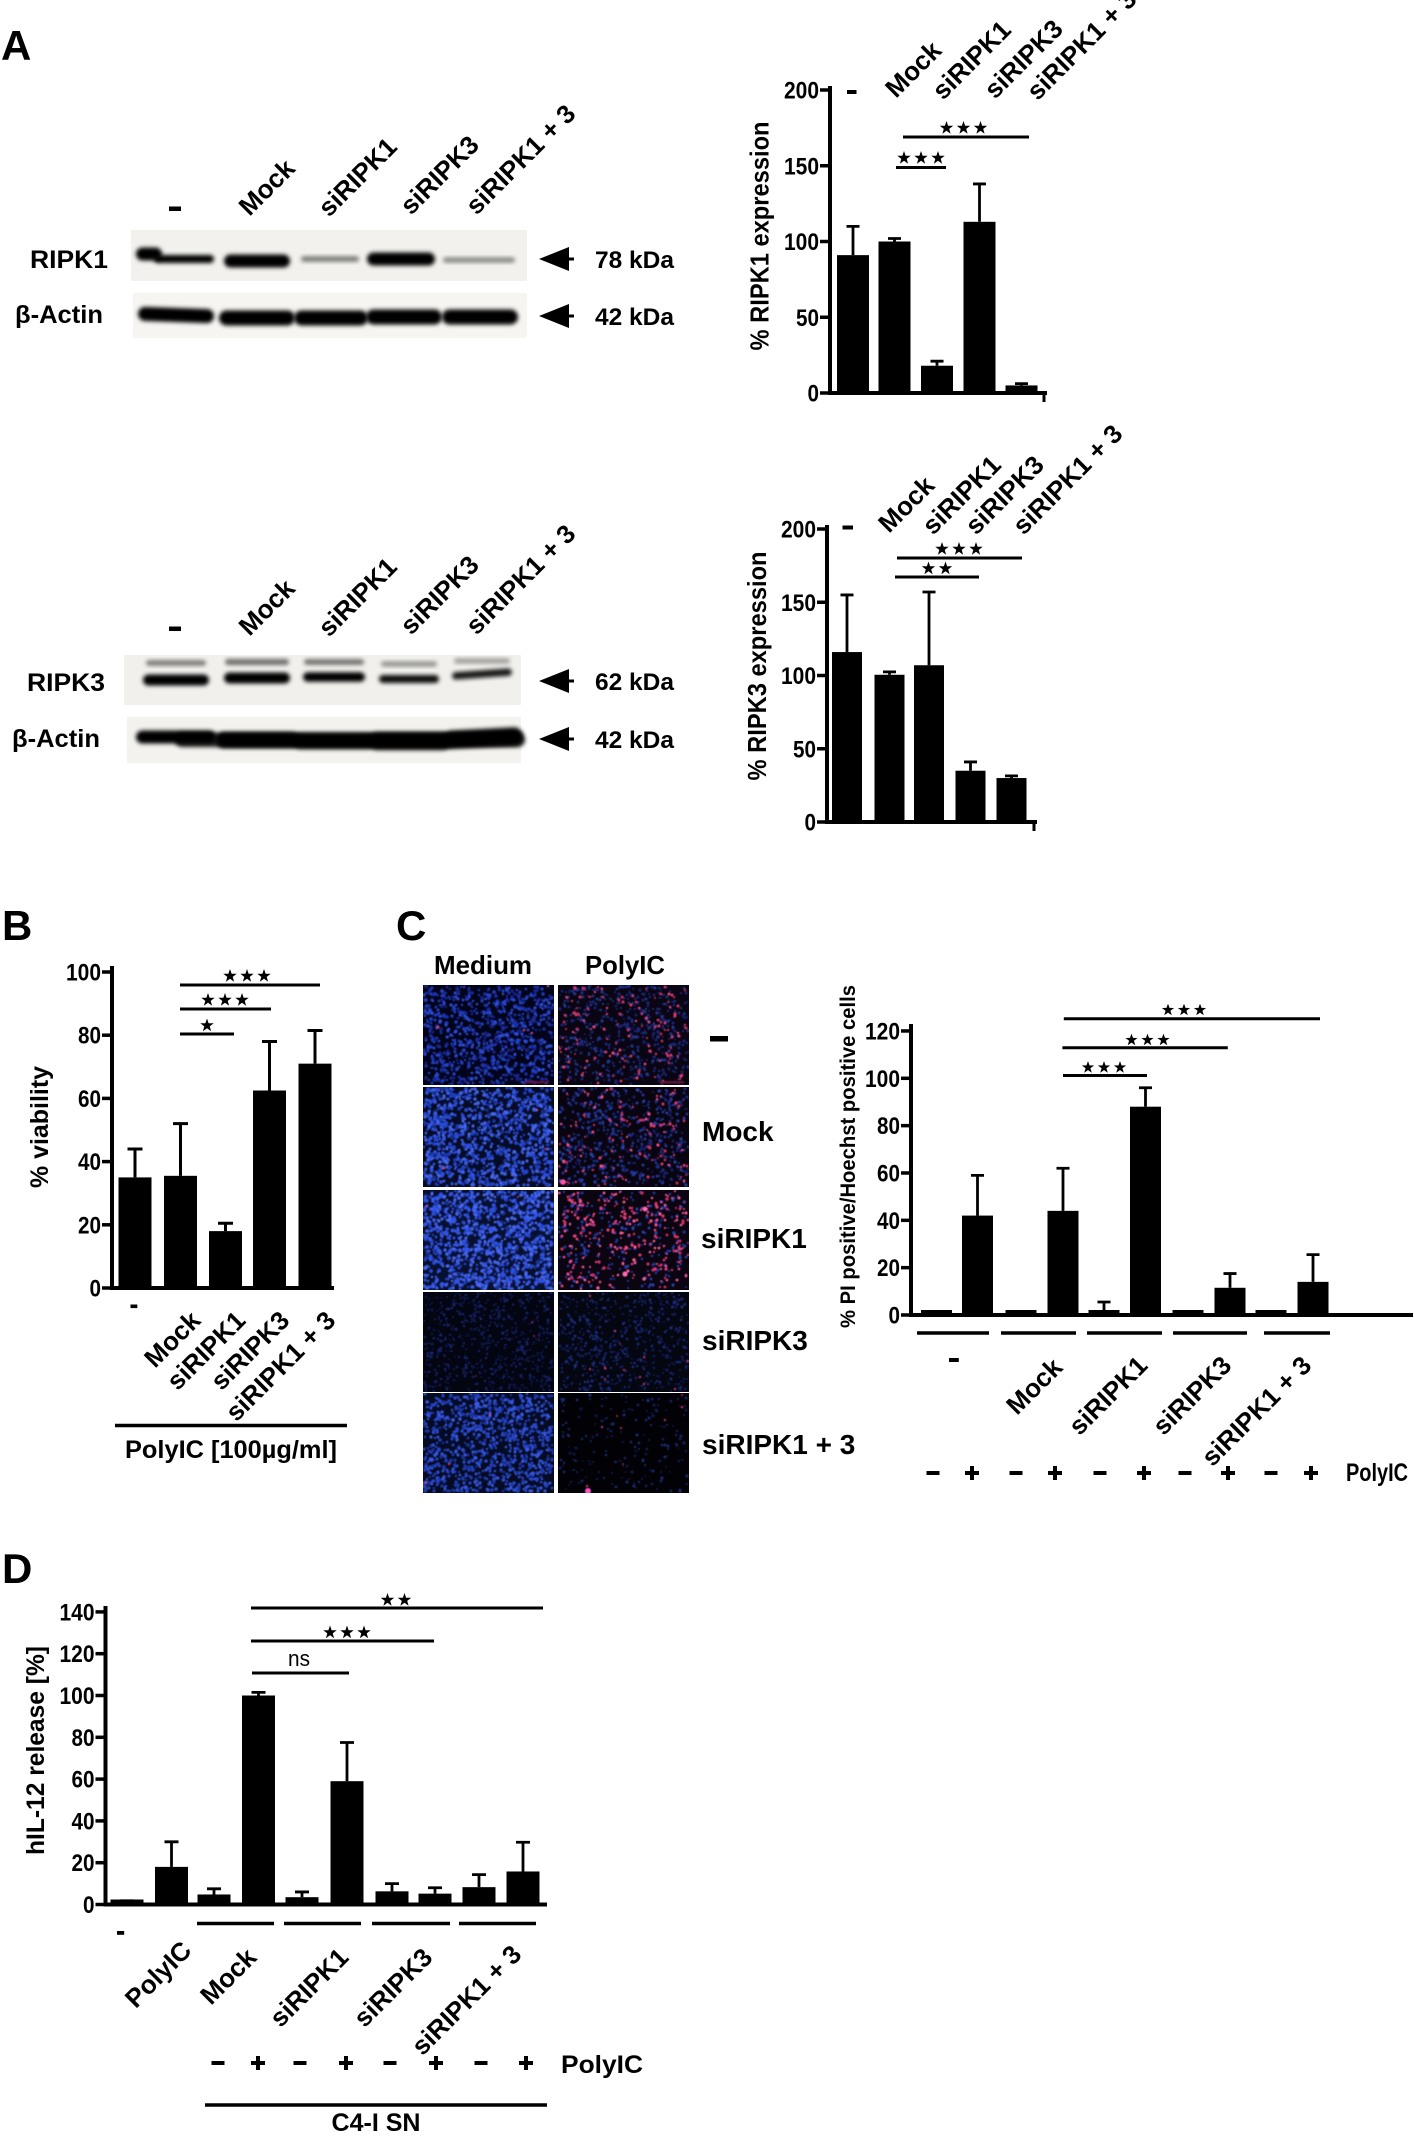 This screenshot has height=2139, width=1414. Describe the element at coordinates (760, 236) in the screenshot. I see `svg-text: % RIPK1 expression` at that location.